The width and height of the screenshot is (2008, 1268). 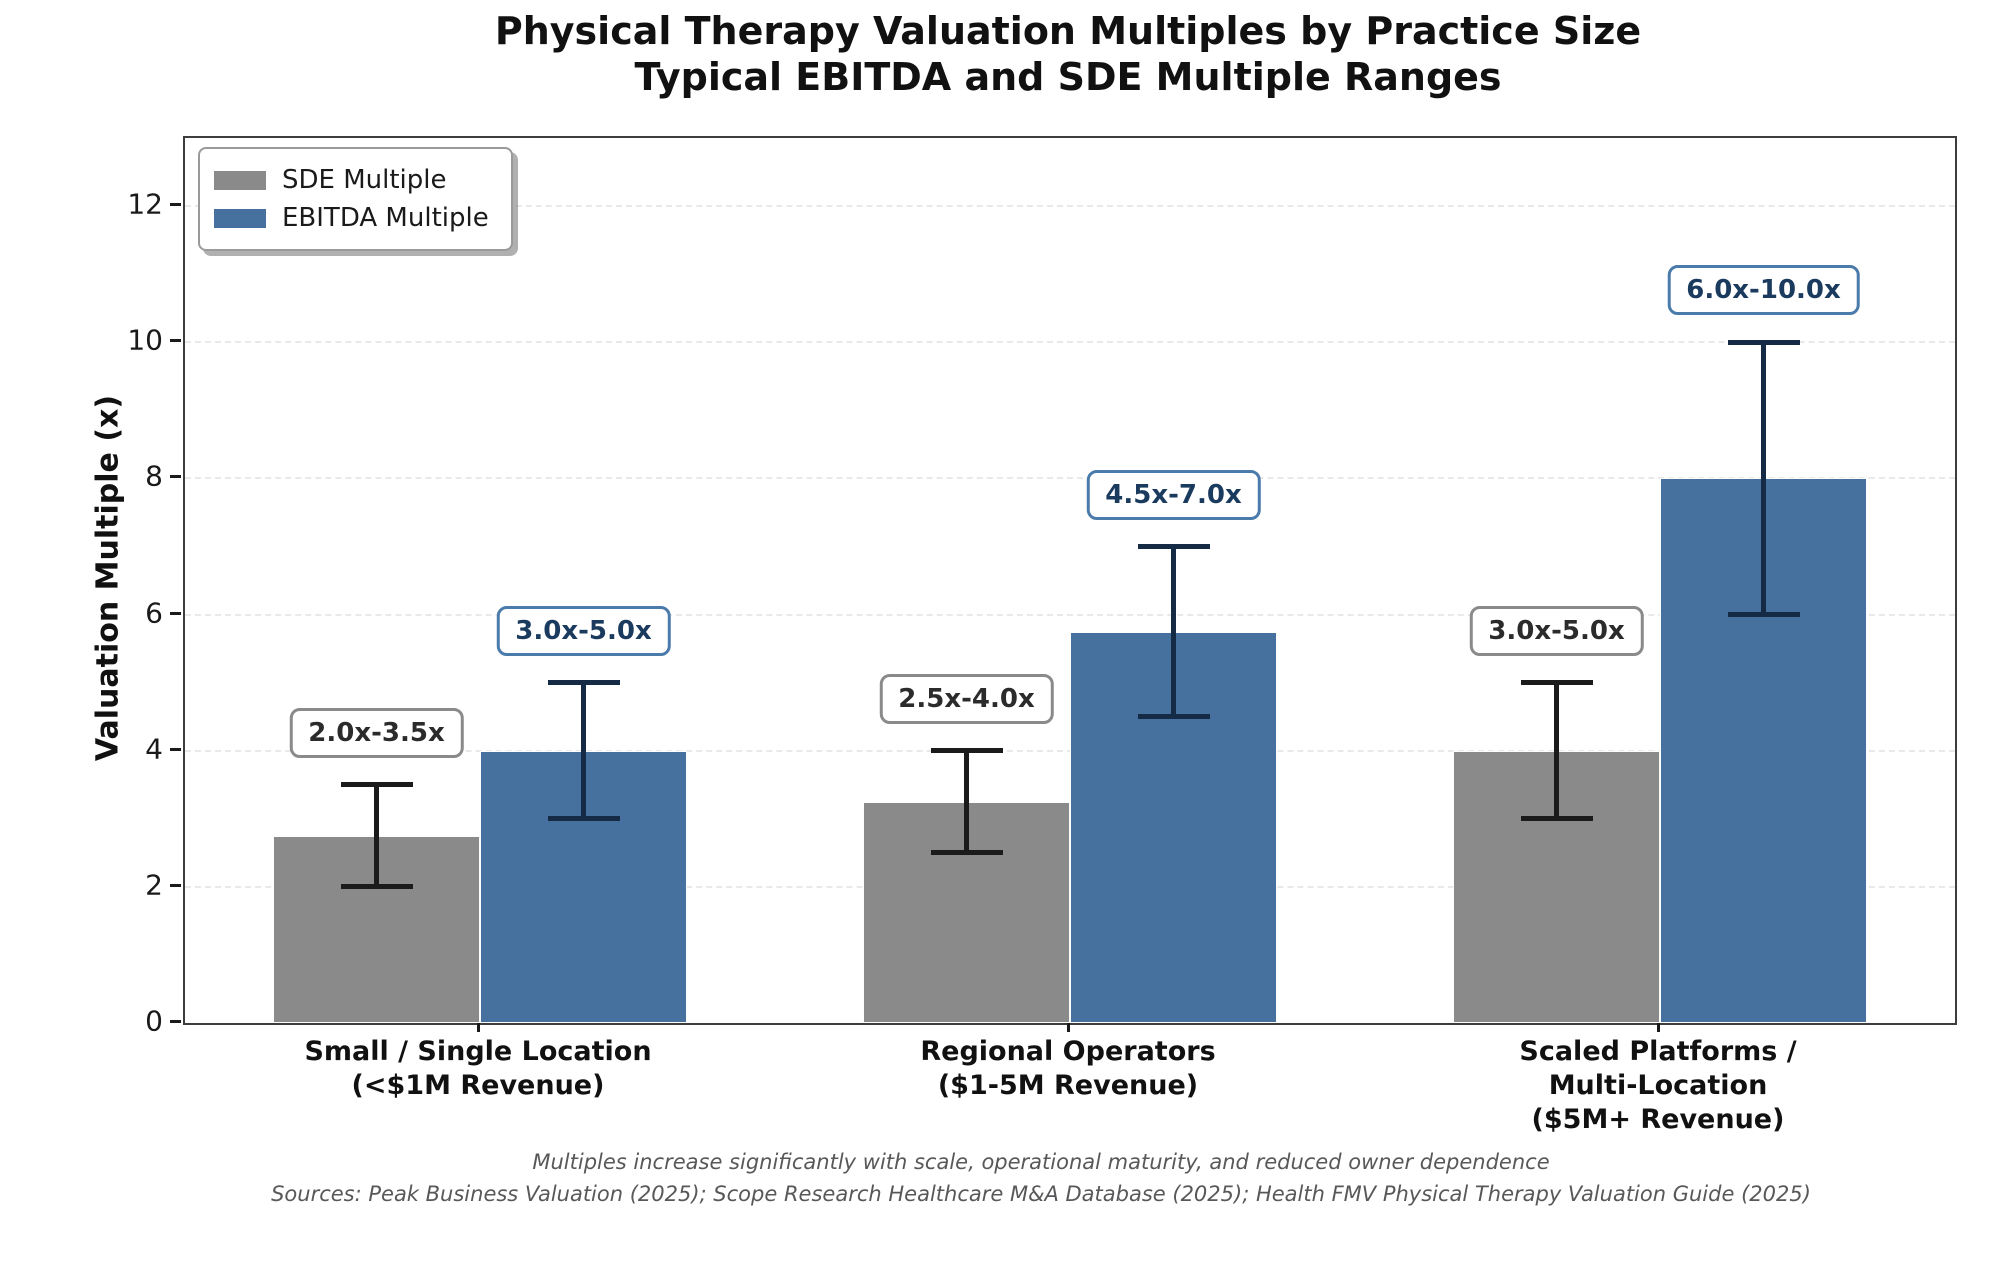 What do you see at coordinates (1070, 342) in the screenshot?
I see `gridline-y10` at bounding box center [1070, 342].